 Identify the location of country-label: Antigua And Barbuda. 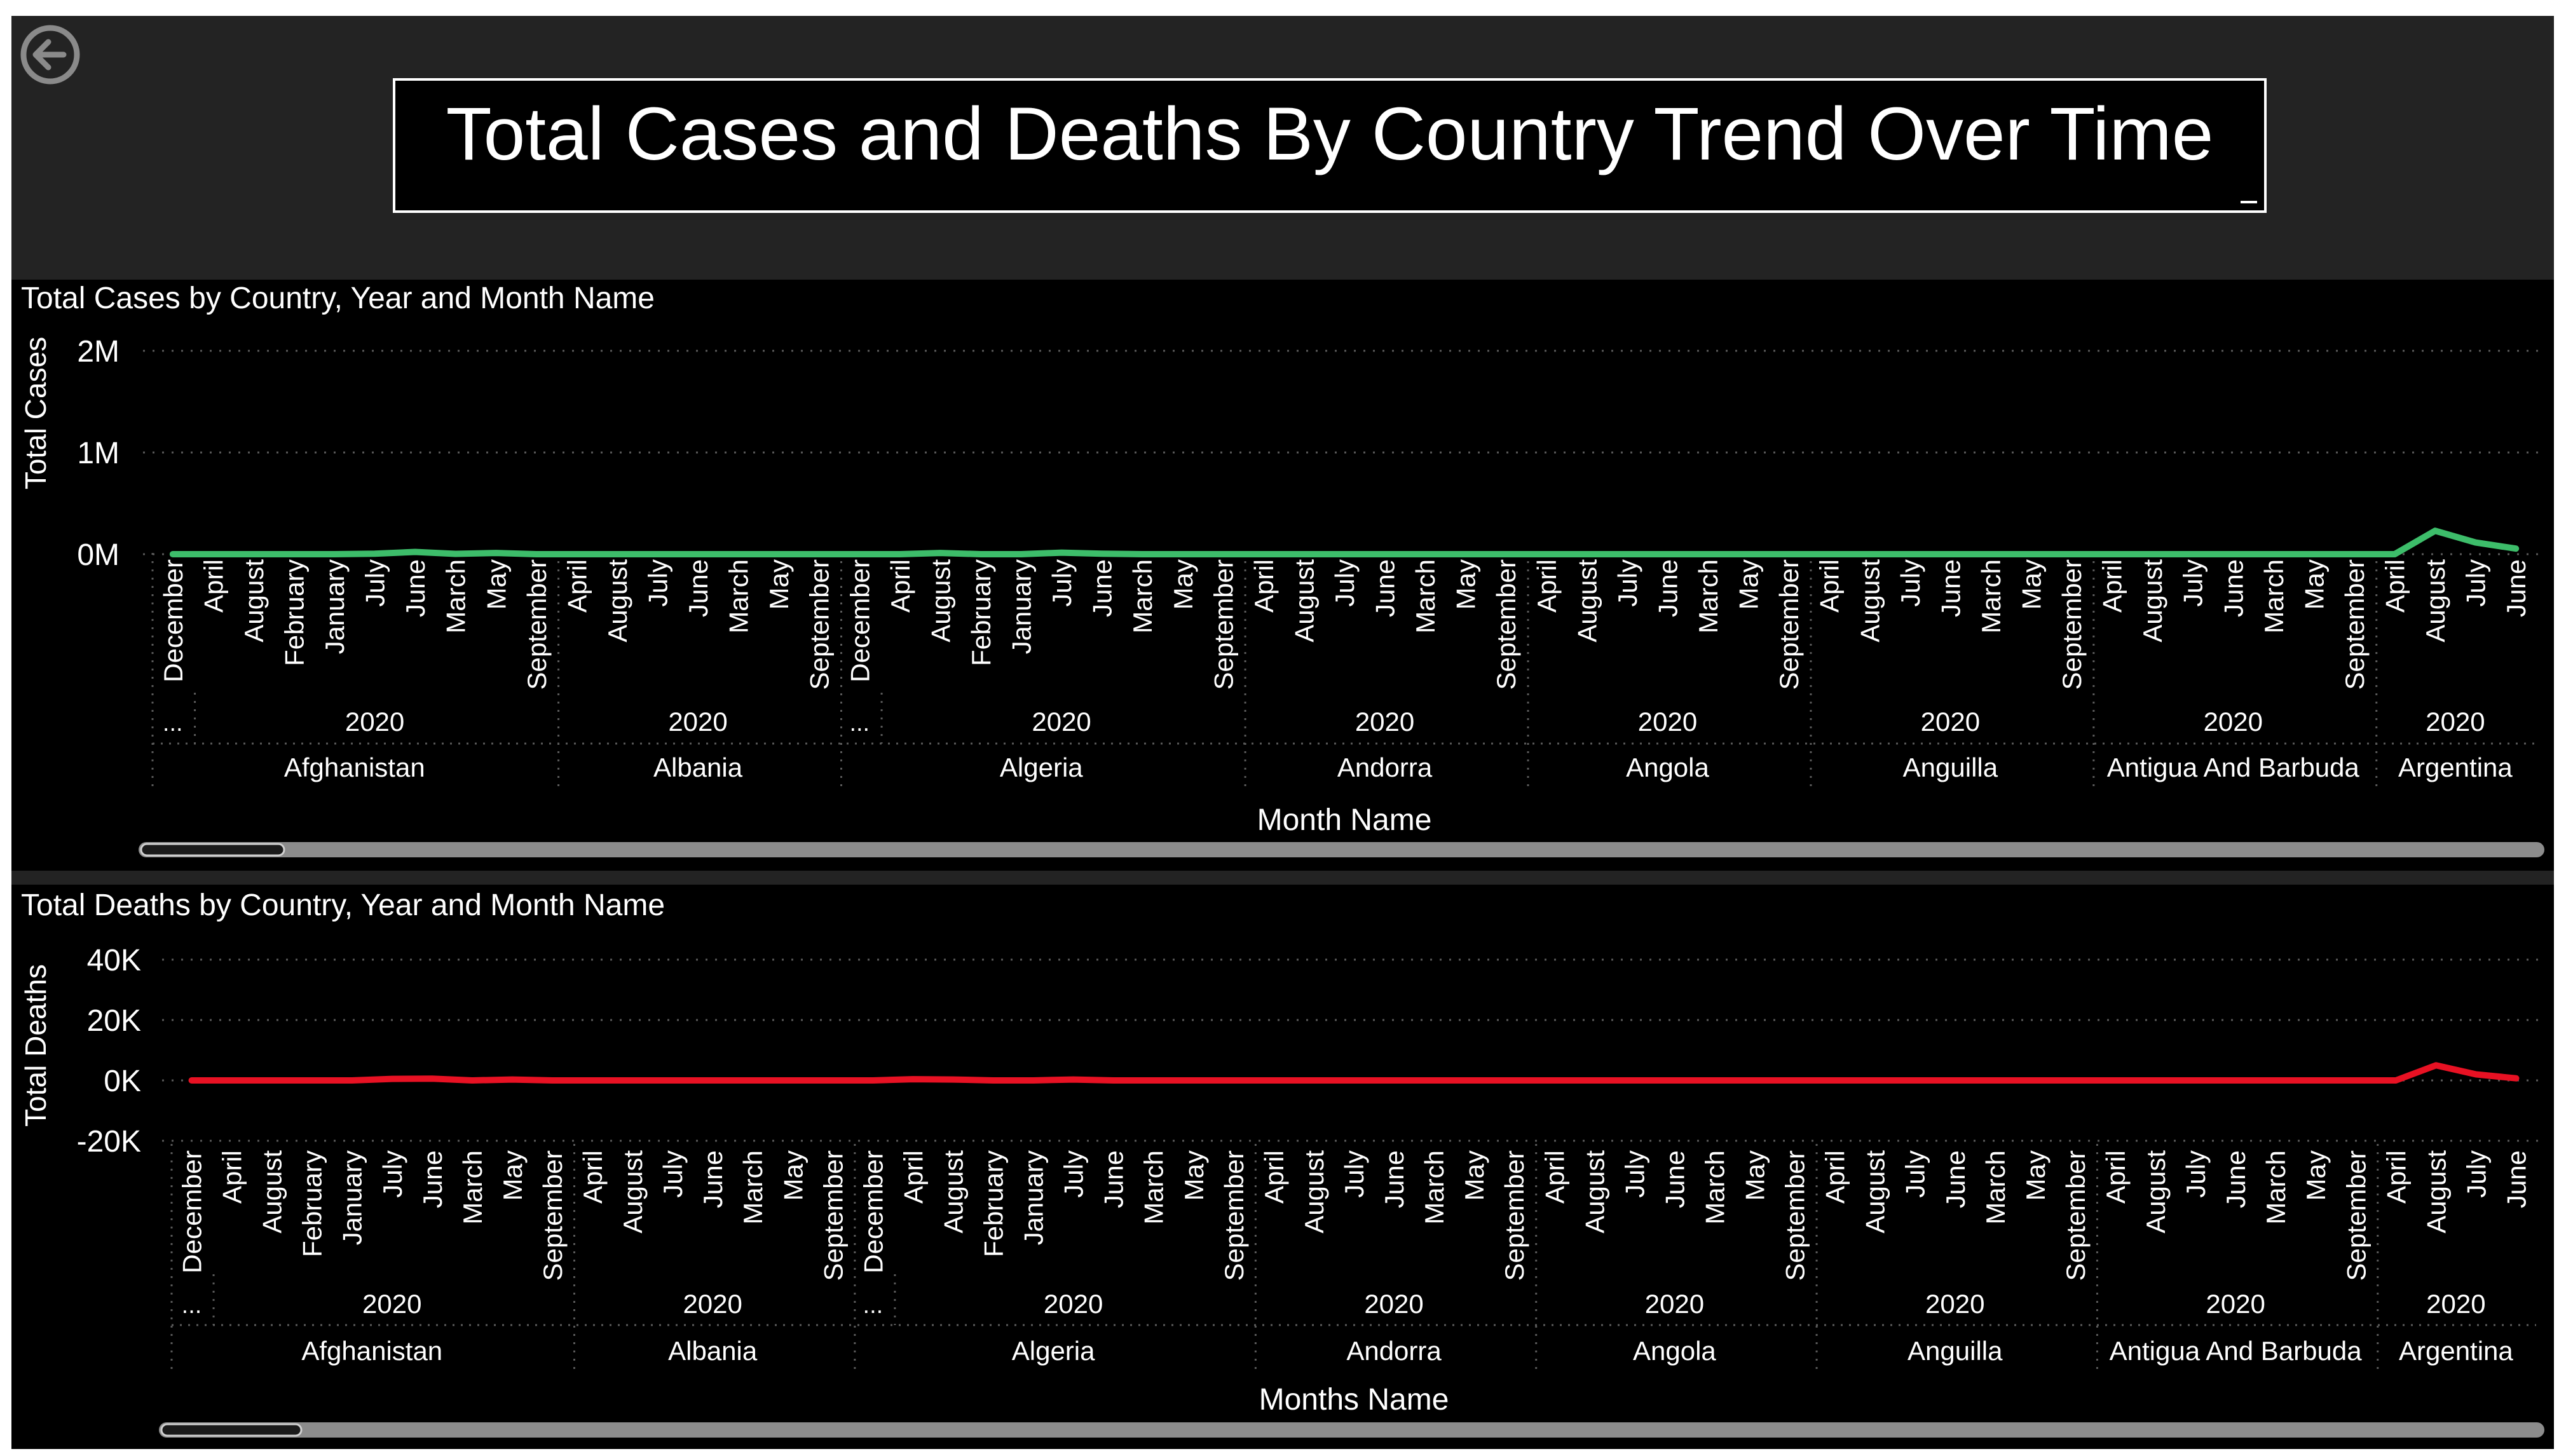
(2233, 767).